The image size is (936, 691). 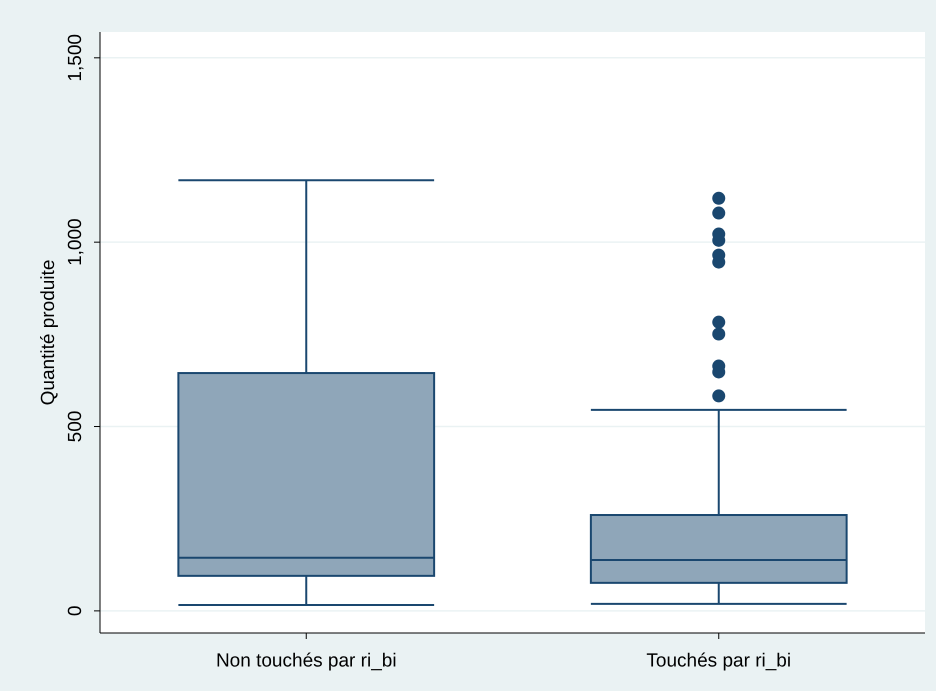 I want to click on x-tick-label: Non touchés par ri_bi, so click(x=306, y=661).